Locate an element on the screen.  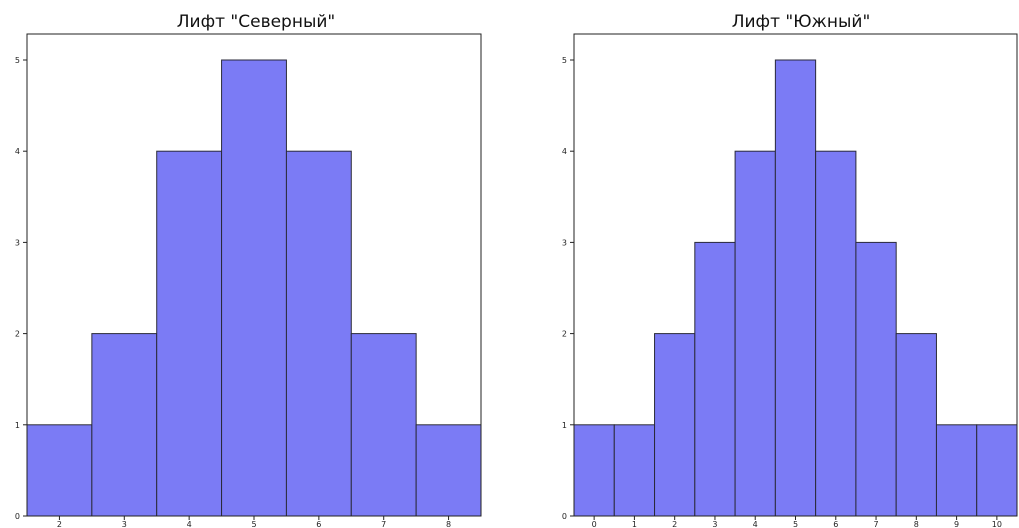
north-lift-title: Лифт "Северный" is located at coordinates (256, 22).